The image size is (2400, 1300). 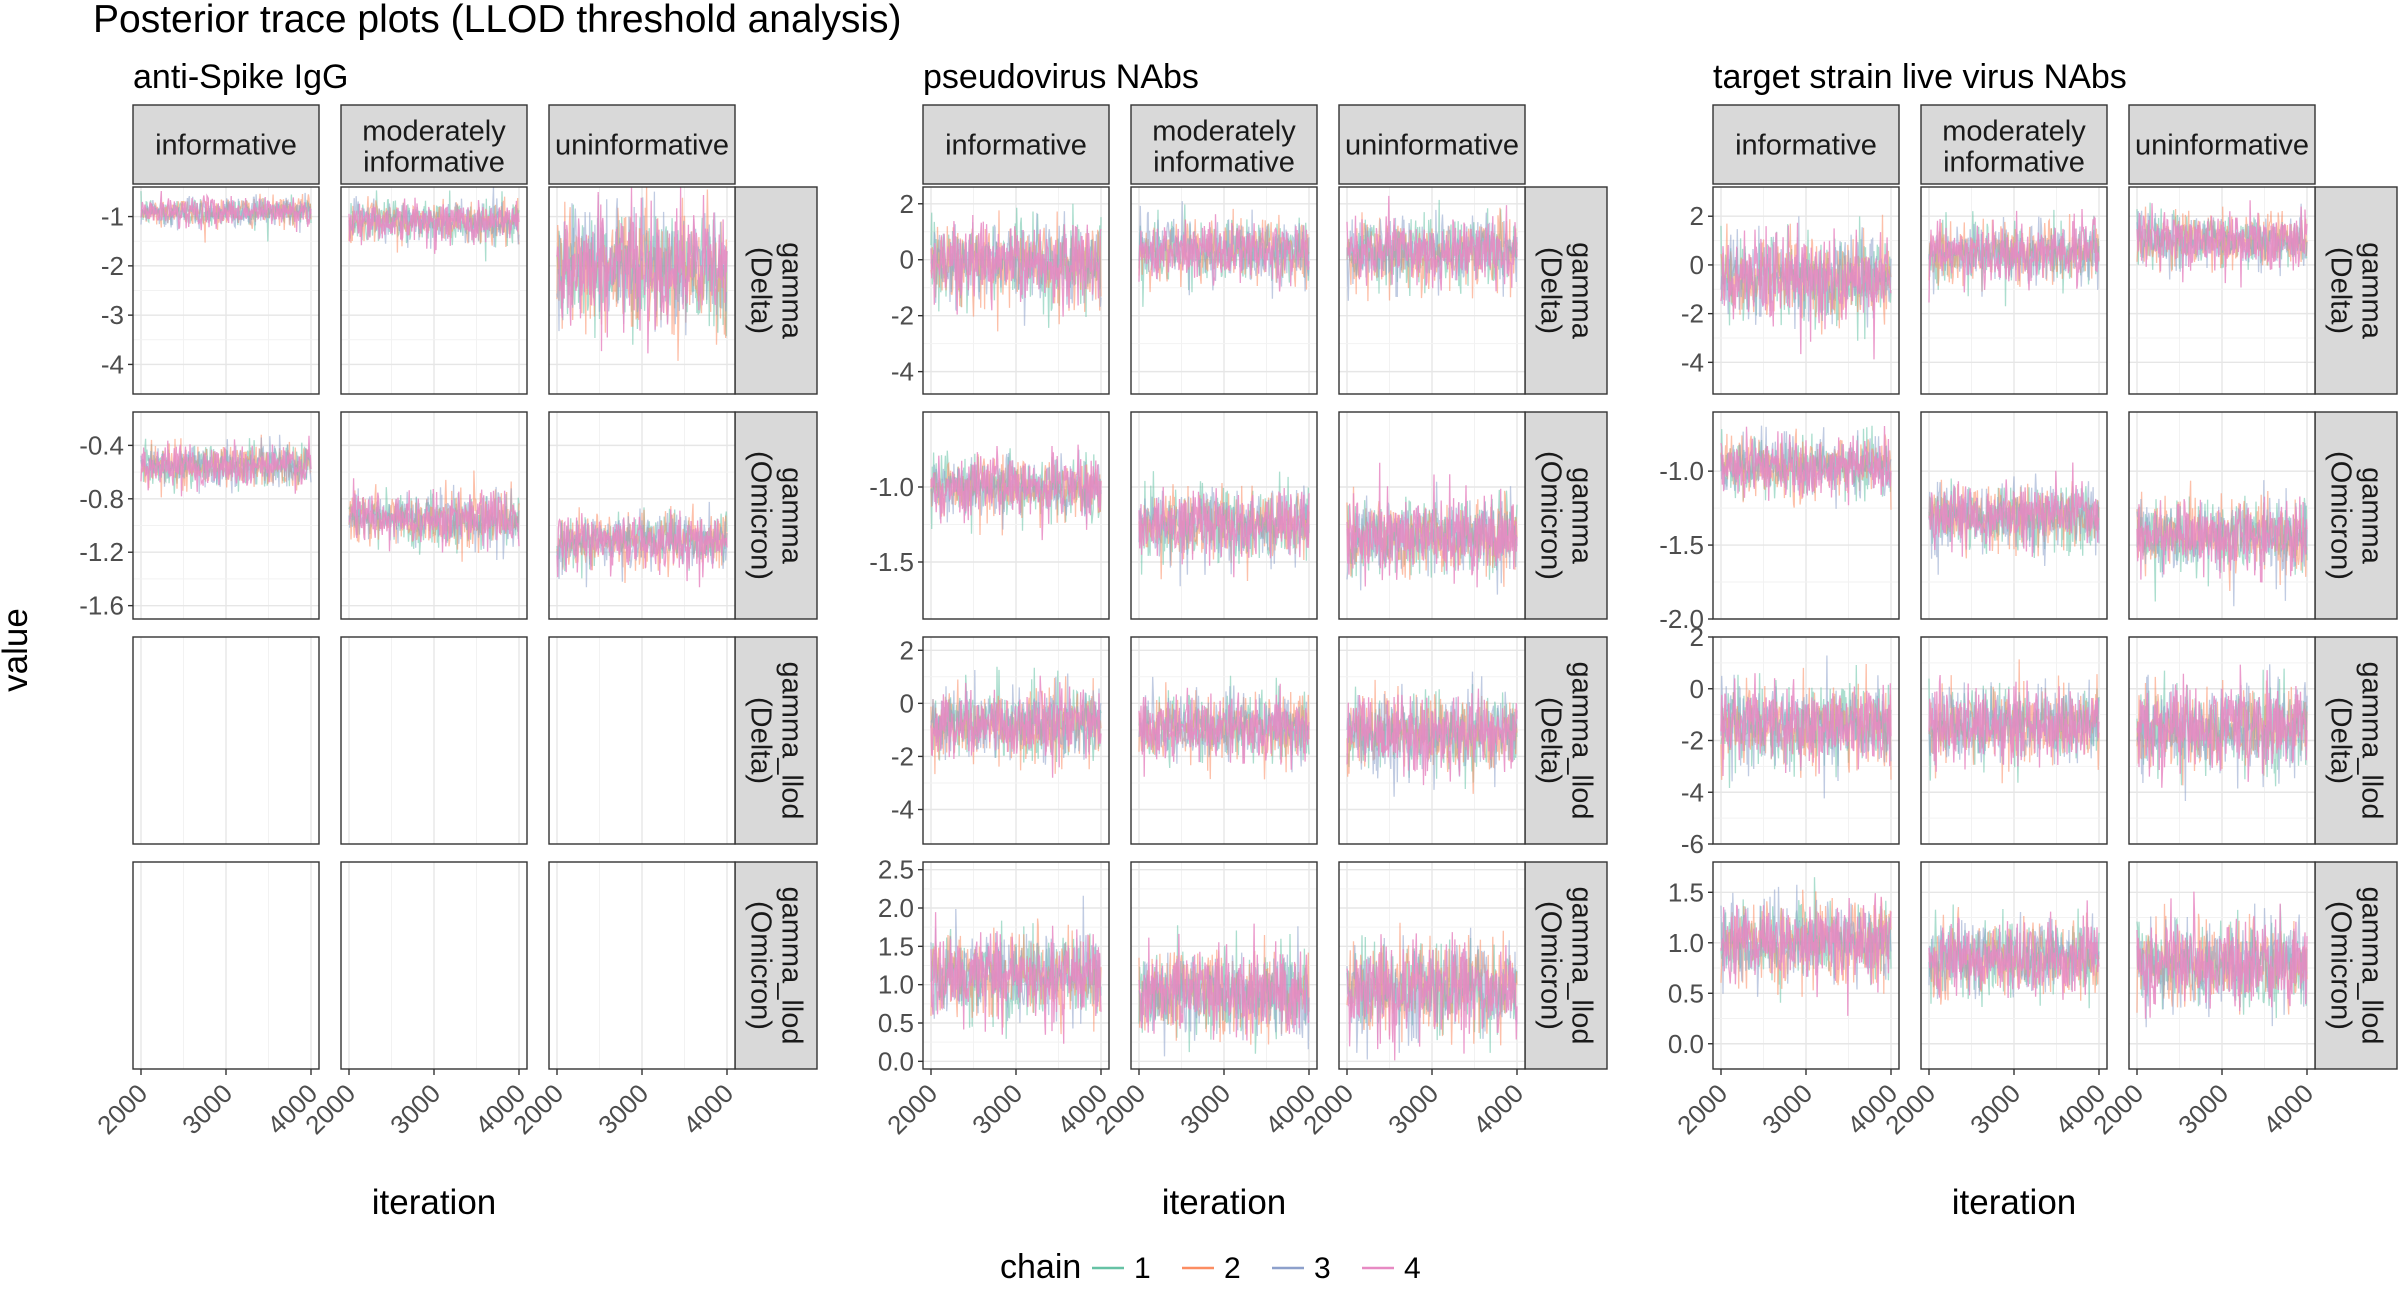 What do you see at coordinates (1232, 1268) in the screenshot?
I see `legend-label: 2` at bounding box center [1232, 1268].